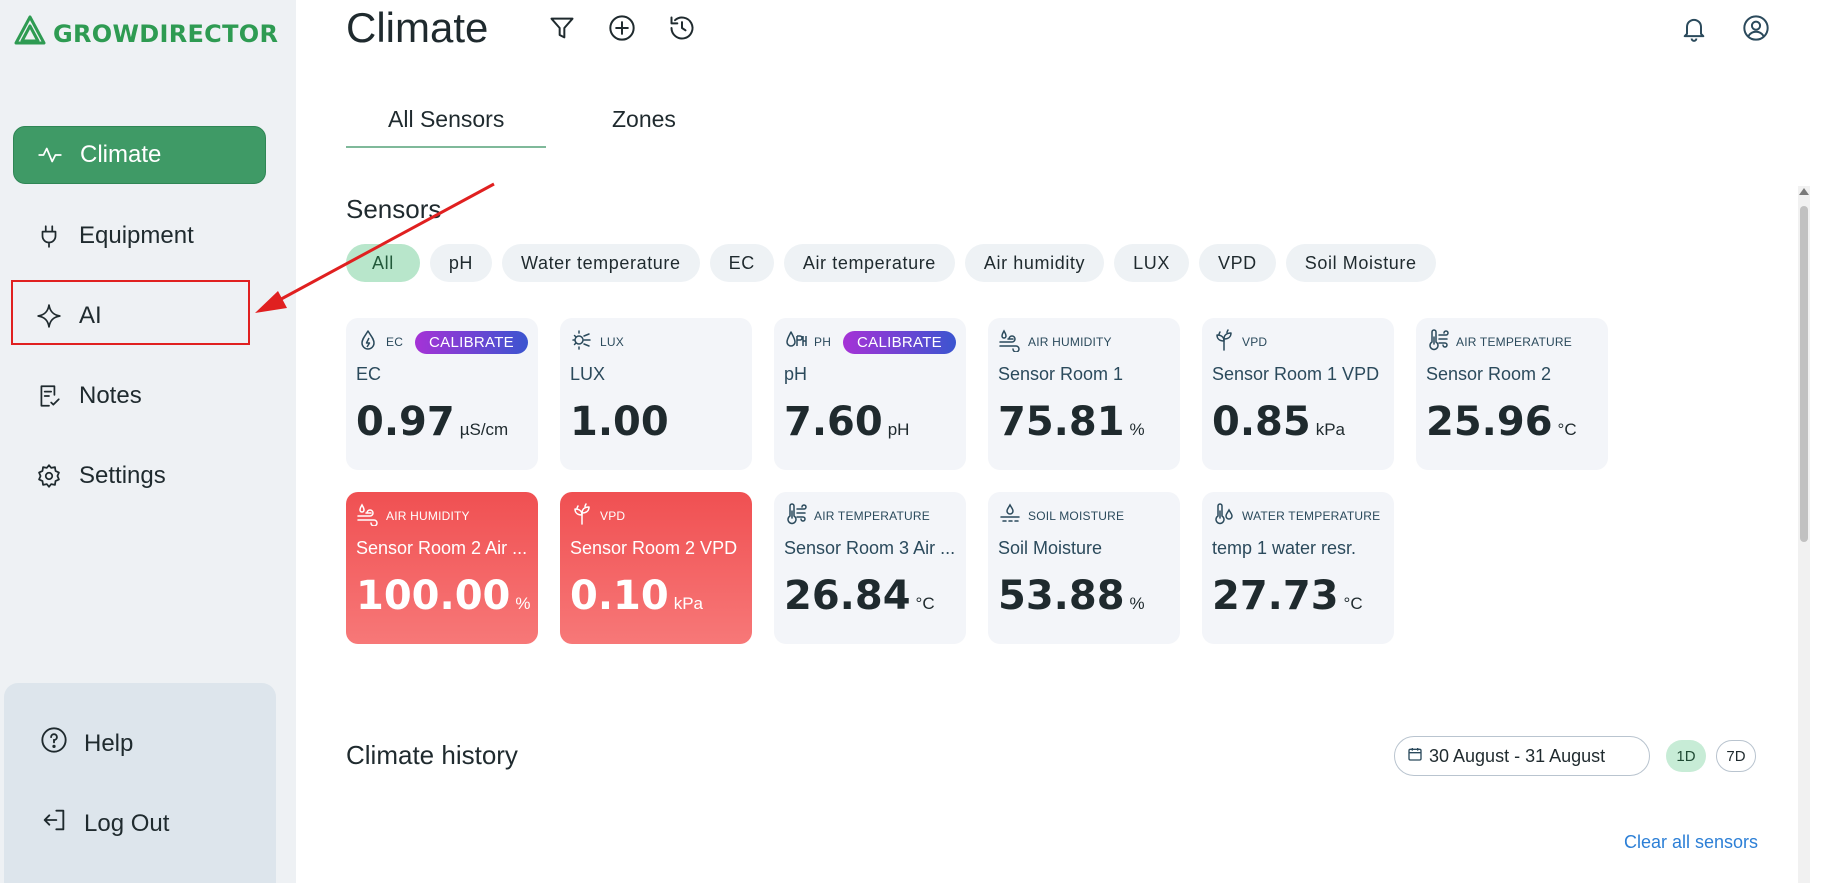  I want to click on gear-icon, so click(49, 476).